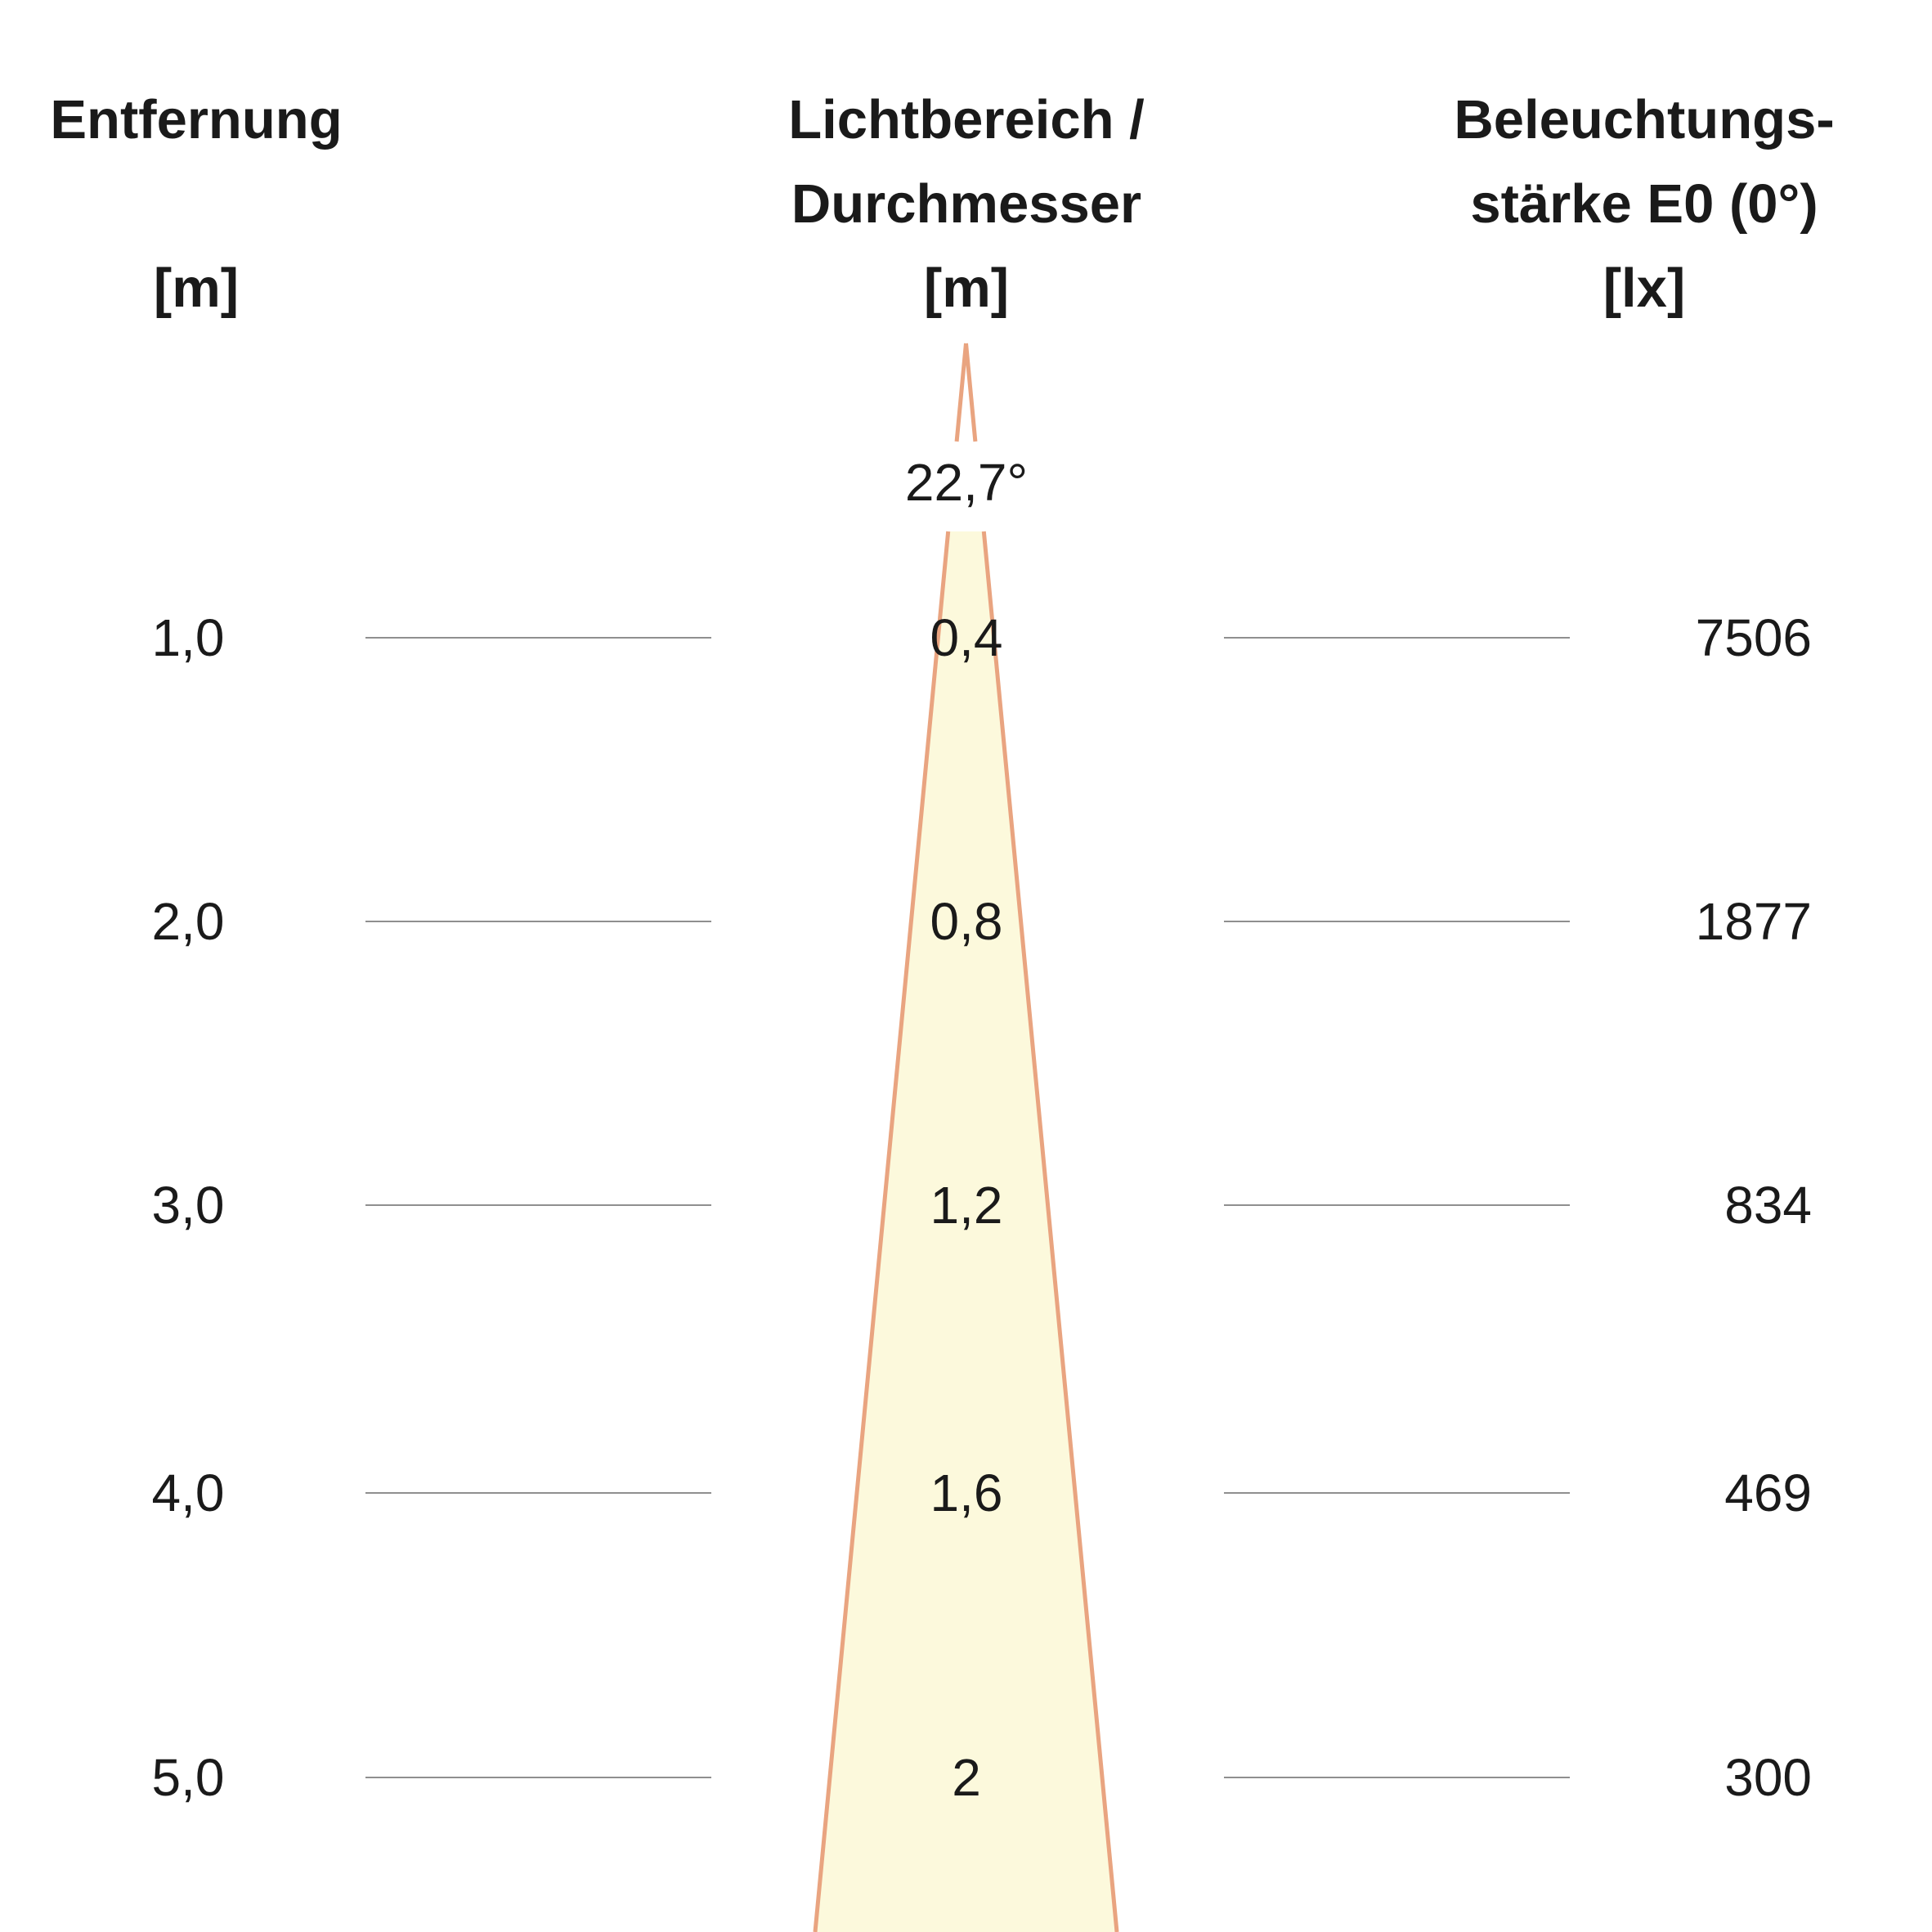 The width and height of the screenshot is (1932, 1932). Describe the element at coordinates (1768, 1205) in the screenshot. I see `illuminance-value: 834` at that location.